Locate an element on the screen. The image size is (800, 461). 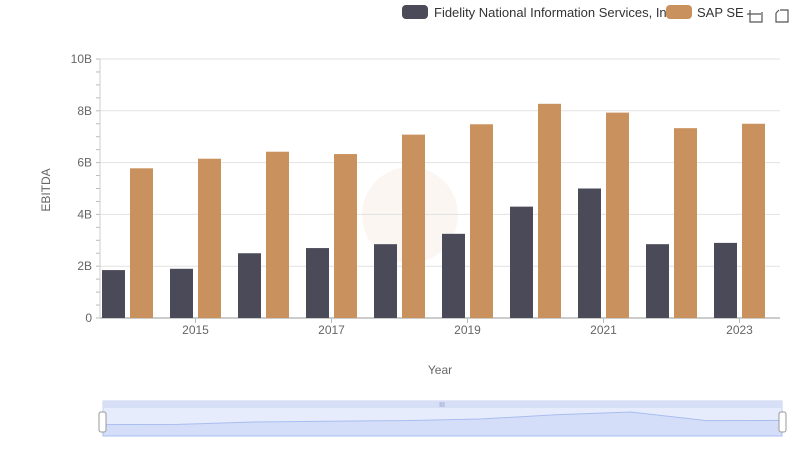
y-tick-label: 0 is located at coordinates (88, 318).